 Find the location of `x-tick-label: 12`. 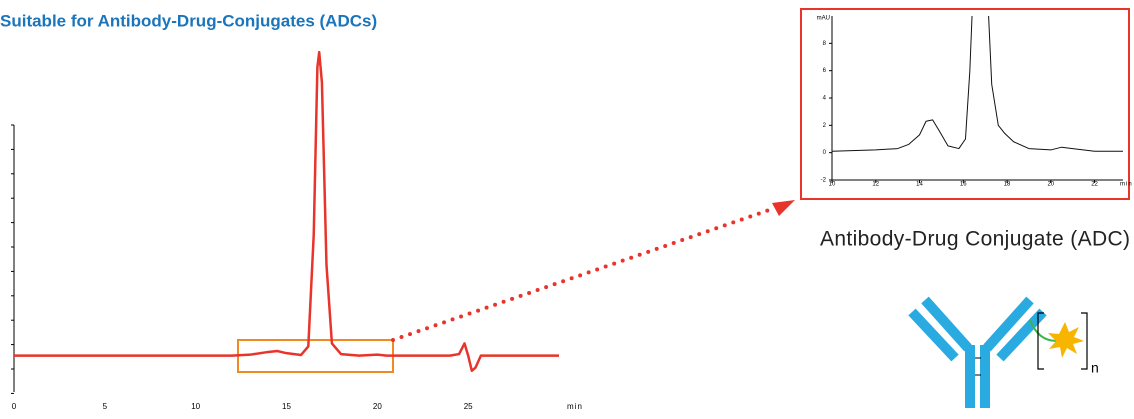

x-tick-label: 12 is located at coordinates (875, 185).